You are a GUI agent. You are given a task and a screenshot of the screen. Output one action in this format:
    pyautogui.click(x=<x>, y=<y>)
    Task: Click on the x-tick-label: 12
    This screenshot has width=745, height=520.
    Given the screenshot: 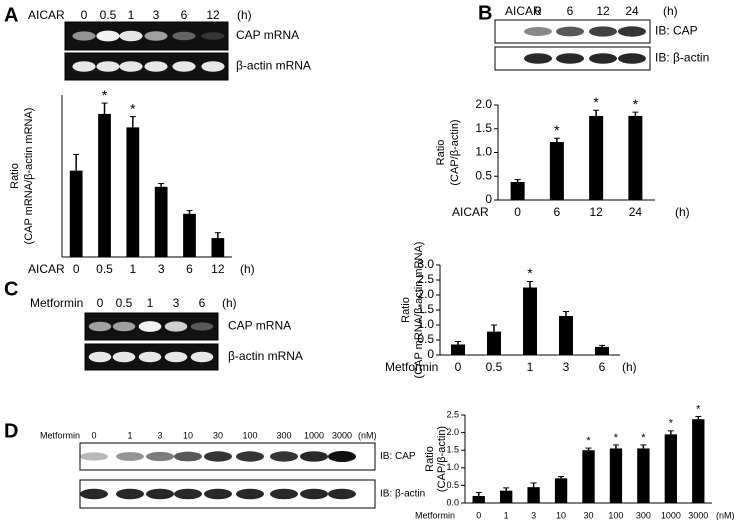 What is the action you would take?
    pyautogui.click(x=218, y=269)
    